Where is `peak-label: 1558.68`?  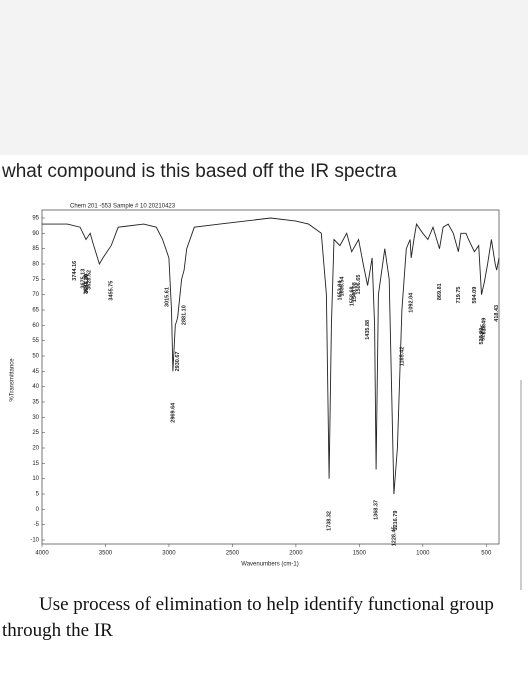 peak-label: 1558.68 is located at coordinates (352, 296).